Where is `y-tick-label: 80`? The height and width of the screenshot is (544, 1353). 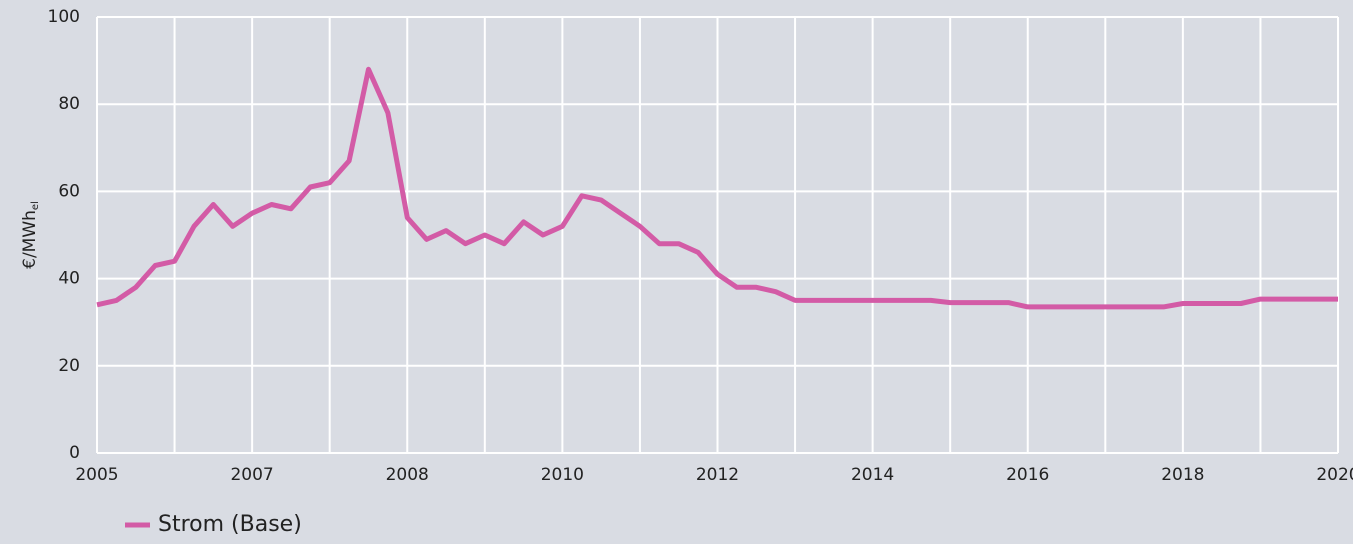
y-tick-label: 80 is located at coordinates (69, 104).